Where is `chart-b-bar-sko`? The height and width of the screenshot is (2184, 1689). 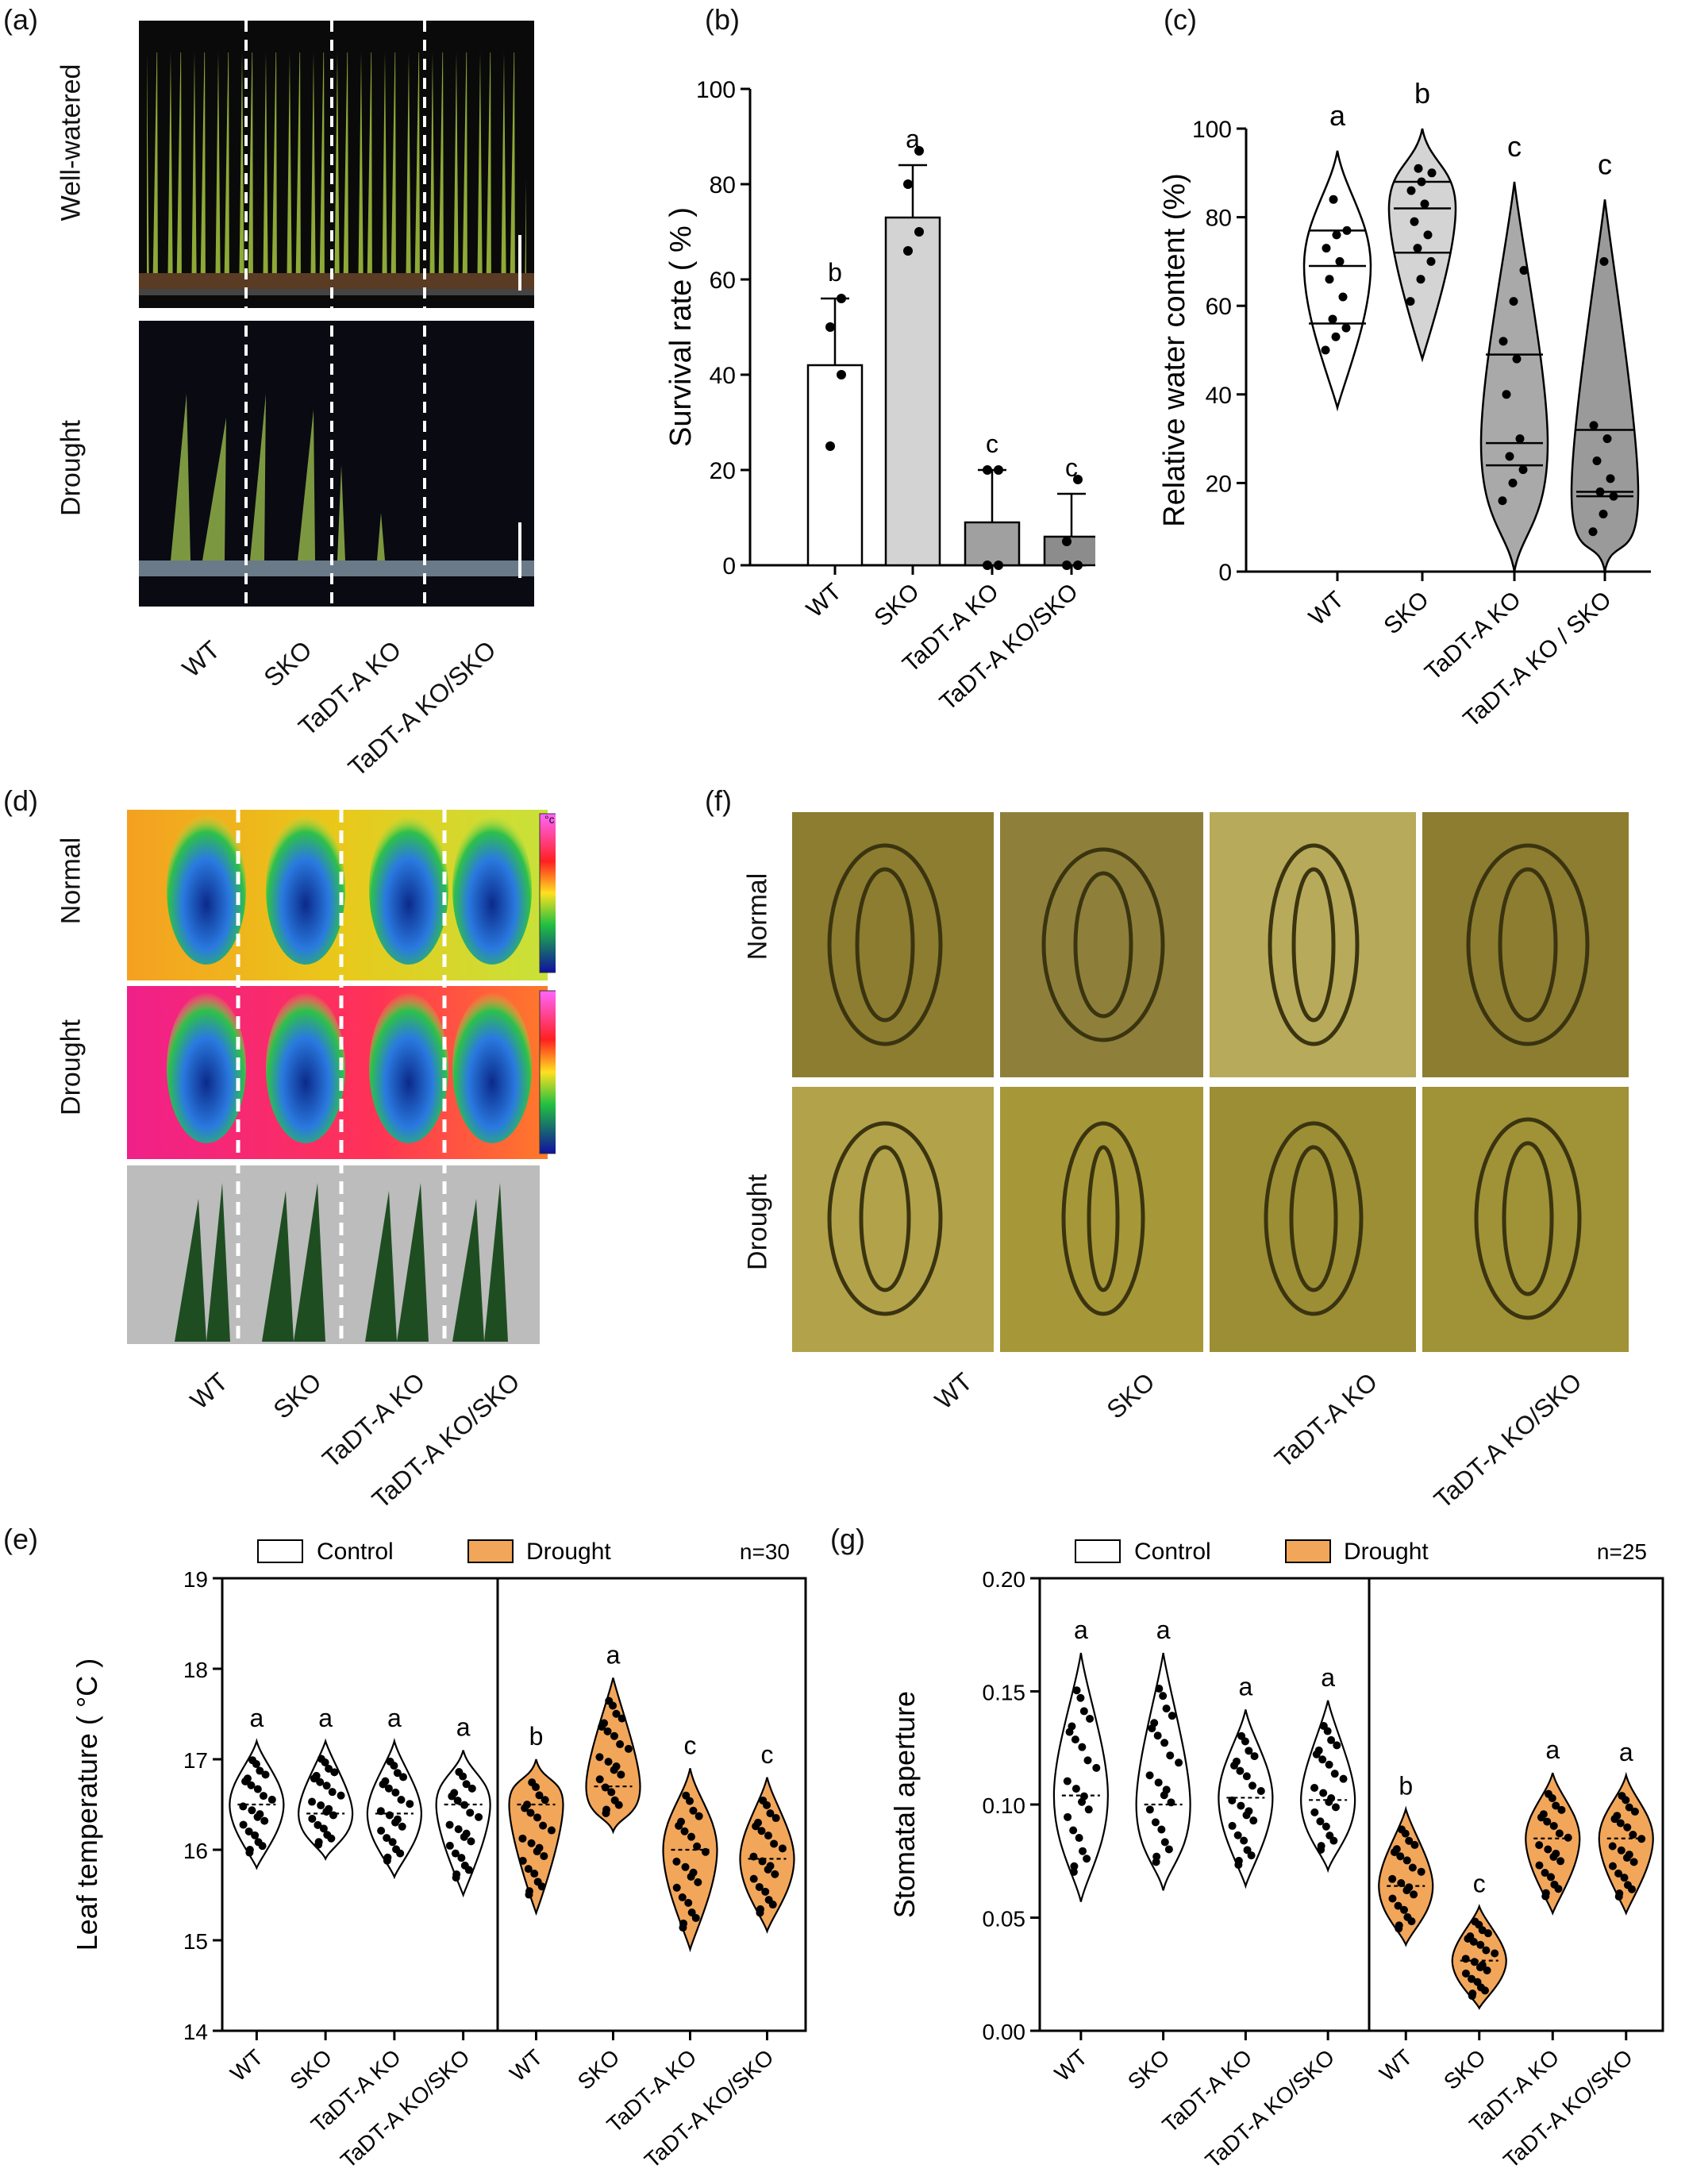
chart-b-bar-sko is located at coordinates (912, 391).